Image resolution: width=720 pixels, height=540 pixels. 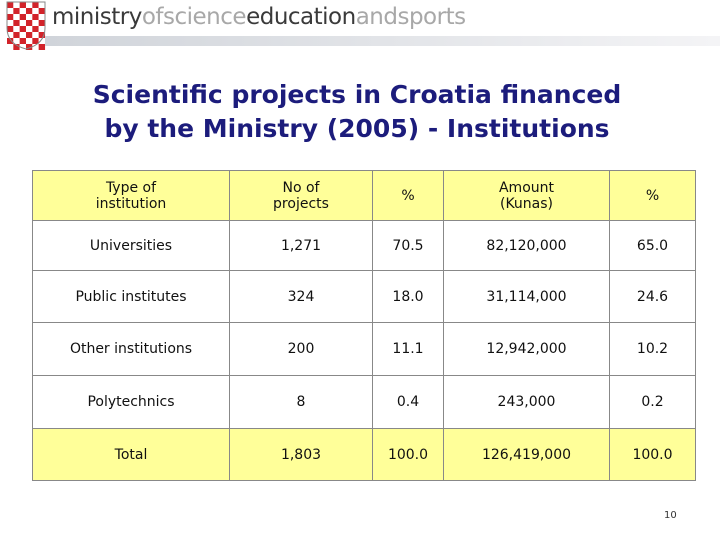 I want to click on table-cell: 24.6, so click(x=652, y=296).